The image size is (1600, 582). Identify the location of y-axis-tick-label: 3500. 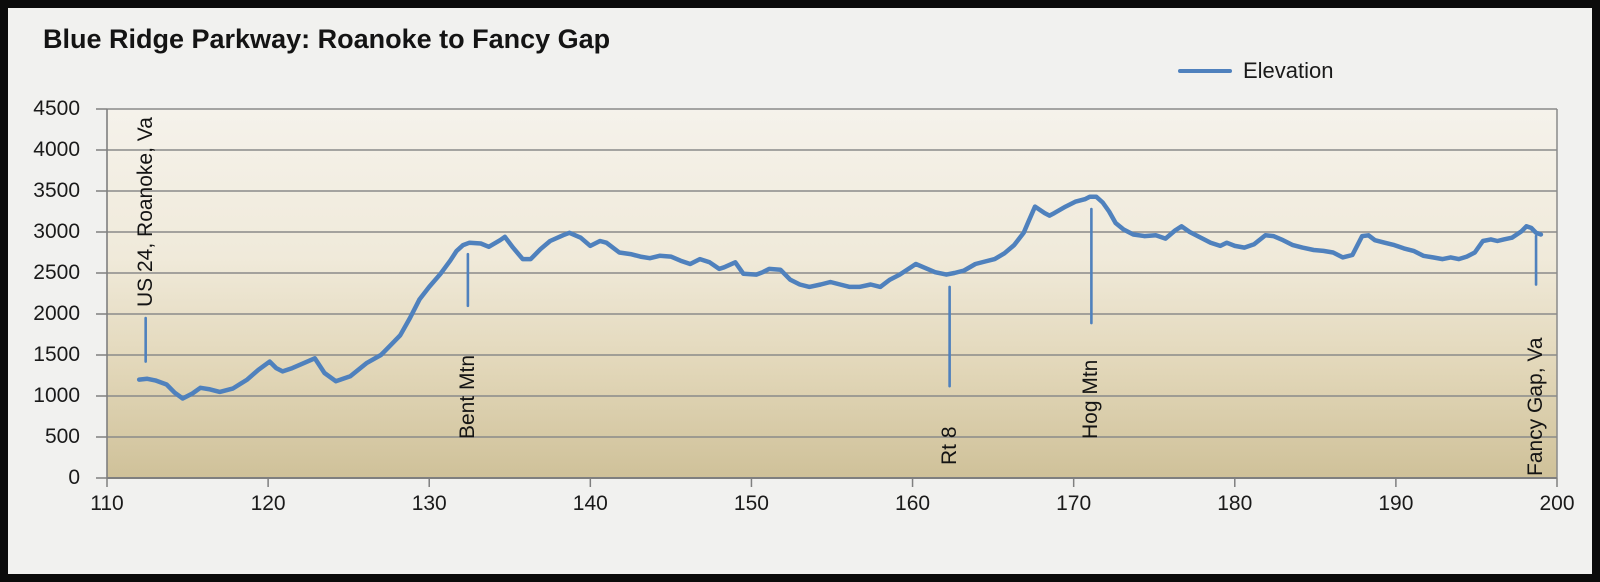
(56, 190).